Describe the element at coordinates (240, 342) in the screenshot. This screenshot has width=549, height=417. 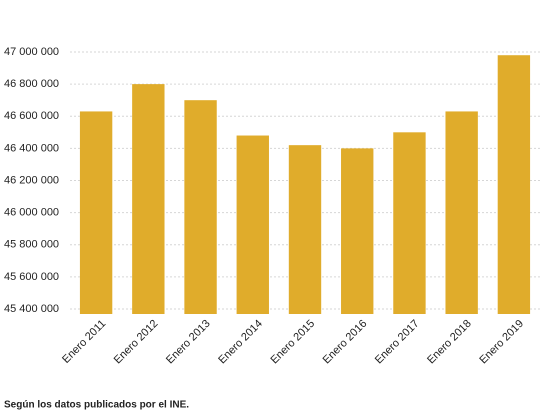
I see `x-tick-label: Enero 2014` at that location.